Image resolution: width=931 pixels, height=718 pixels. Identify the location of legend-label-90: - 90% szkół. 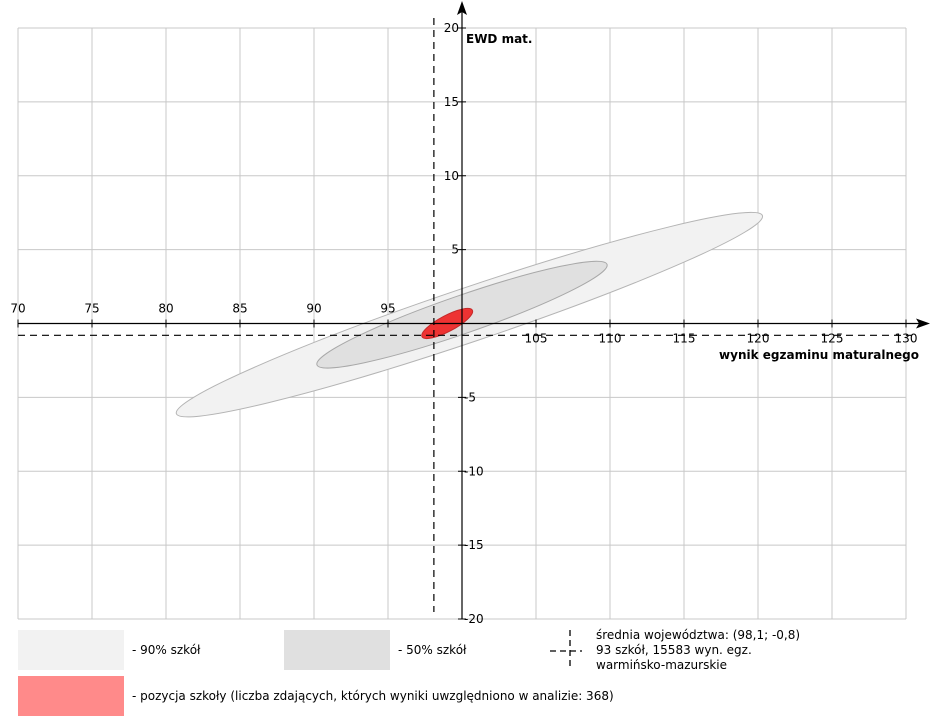
(166, 650).